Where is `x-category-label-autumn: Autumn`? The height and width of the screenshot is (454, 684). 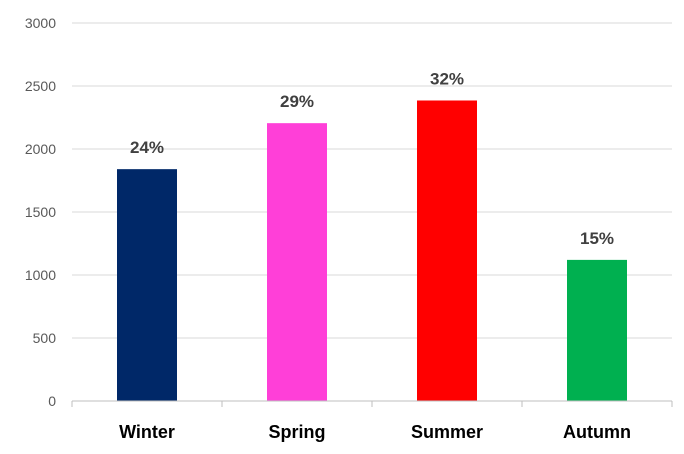
x-category-label-autumn: Autumn is located at coordinates (597, 432).